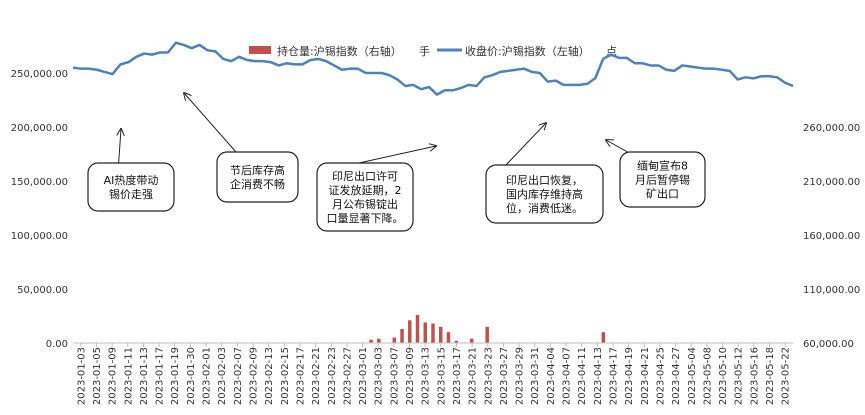 The height and width of the screenshot is (415, 865). I want to click on annotation-text-line: 月后暂停锡, so click(662, 180).